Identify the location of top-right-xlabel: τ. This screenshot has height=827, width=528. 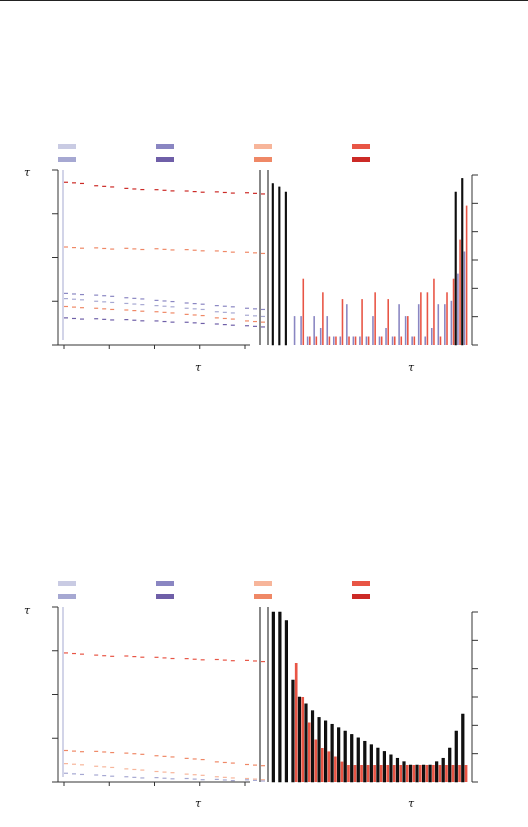
(411, 367).